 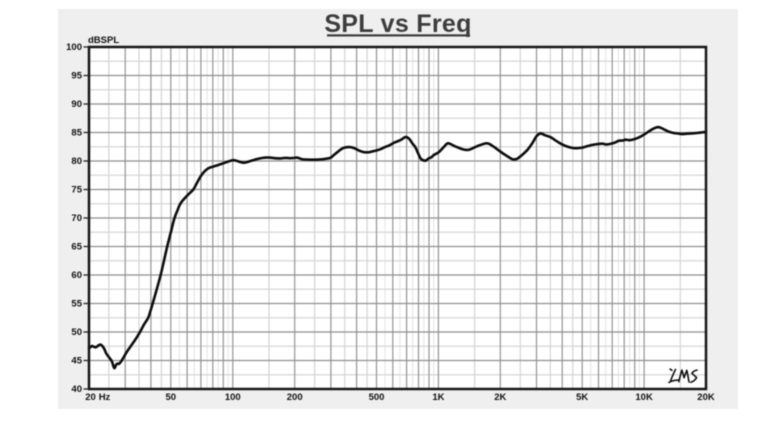 What do you see at coordinates (397, 24) in the screenshot?
I see `svg-text: SPL vs Freq` at bounding box center [397, 24].